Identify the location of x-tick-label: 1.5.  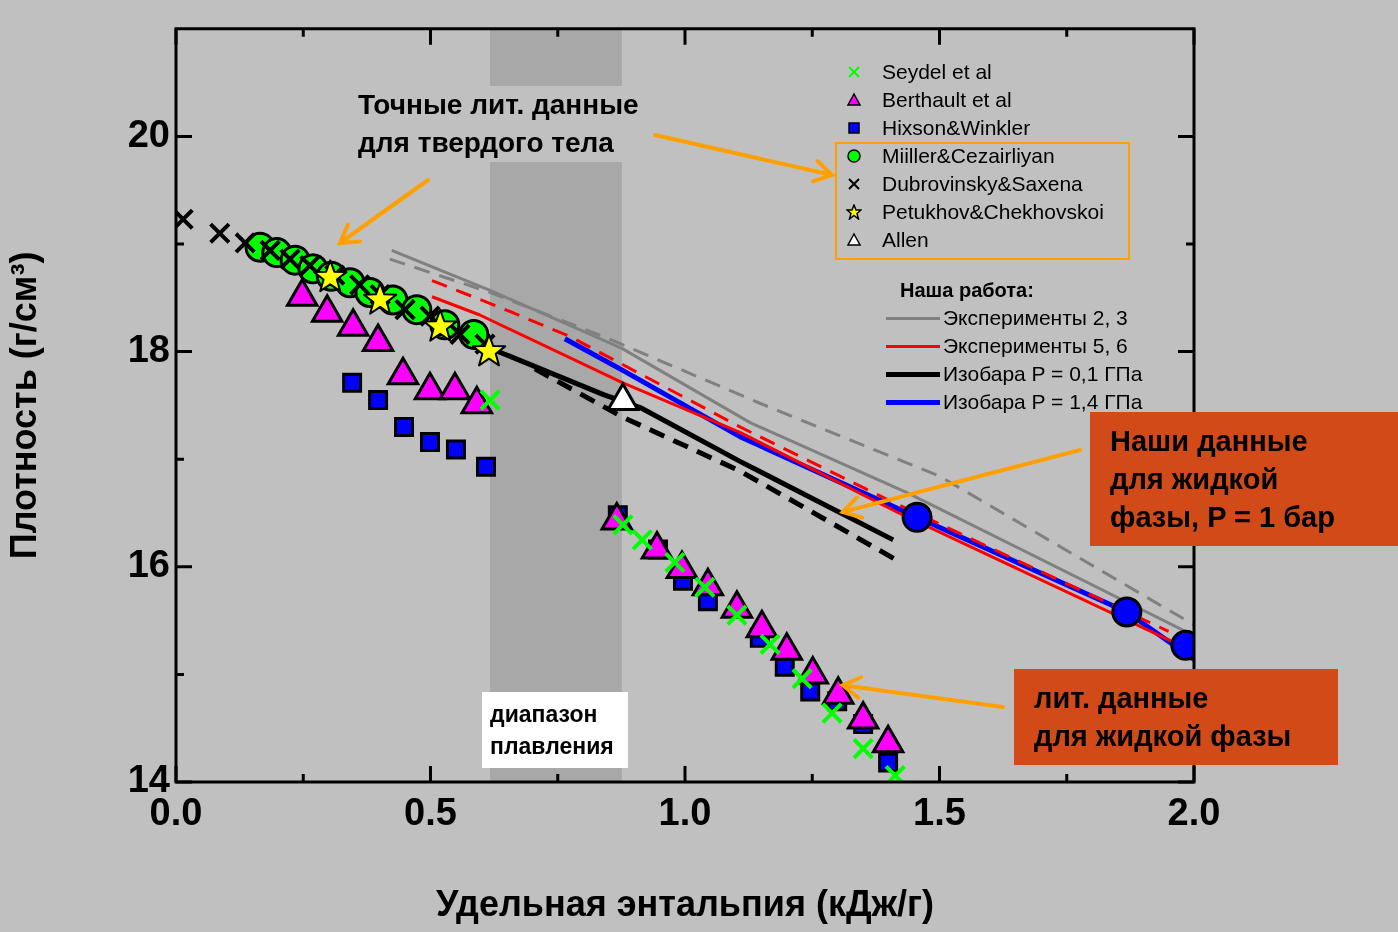
(939, 812).